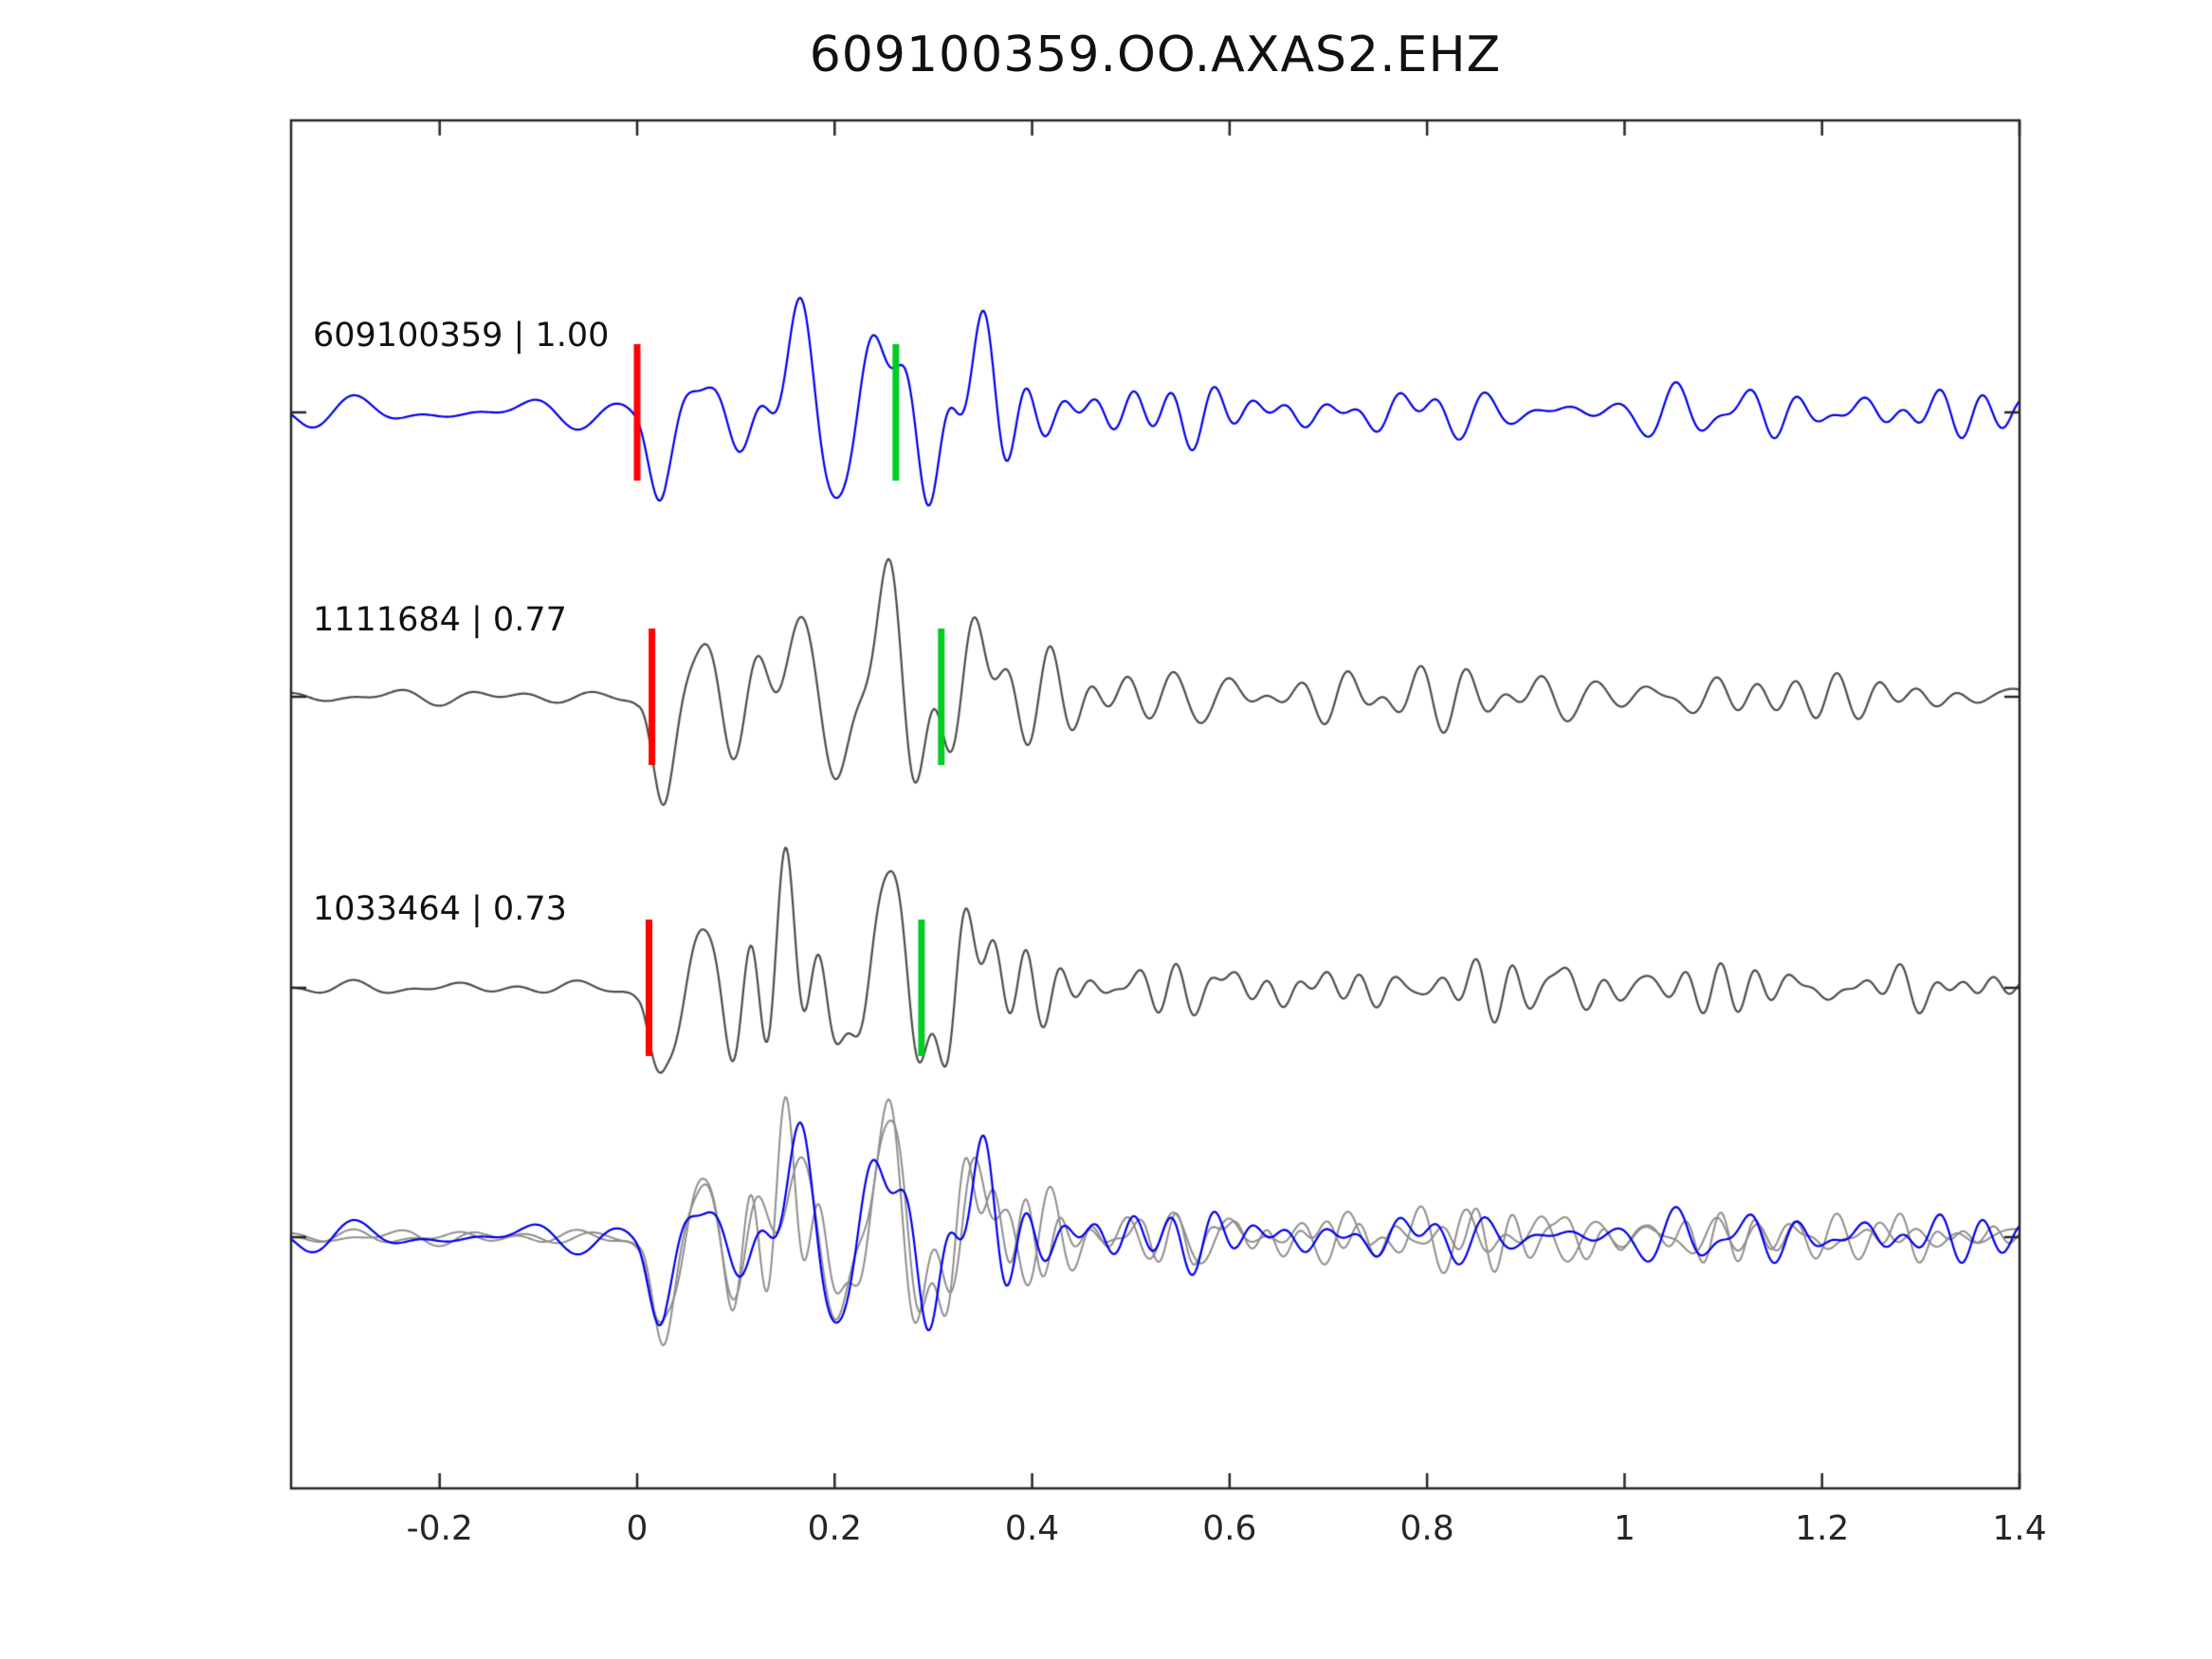 Image resolution: width=2212 pixels, height=1659 pixels. Describe the element at coordinates (1822, 1528) in the screenshot. I see `x-tick-label: 1.2` at that location.